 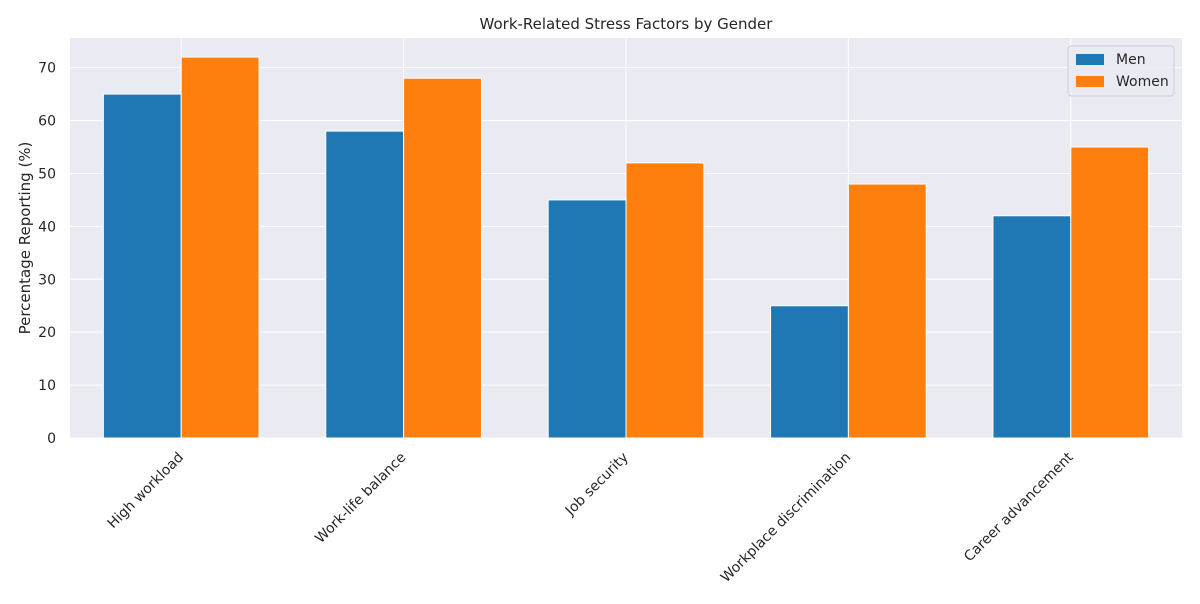 What do you see at coordinates (47, 227) in the screenshot?
I see `y-tick-label: 40` at bounding box center [47, 227].